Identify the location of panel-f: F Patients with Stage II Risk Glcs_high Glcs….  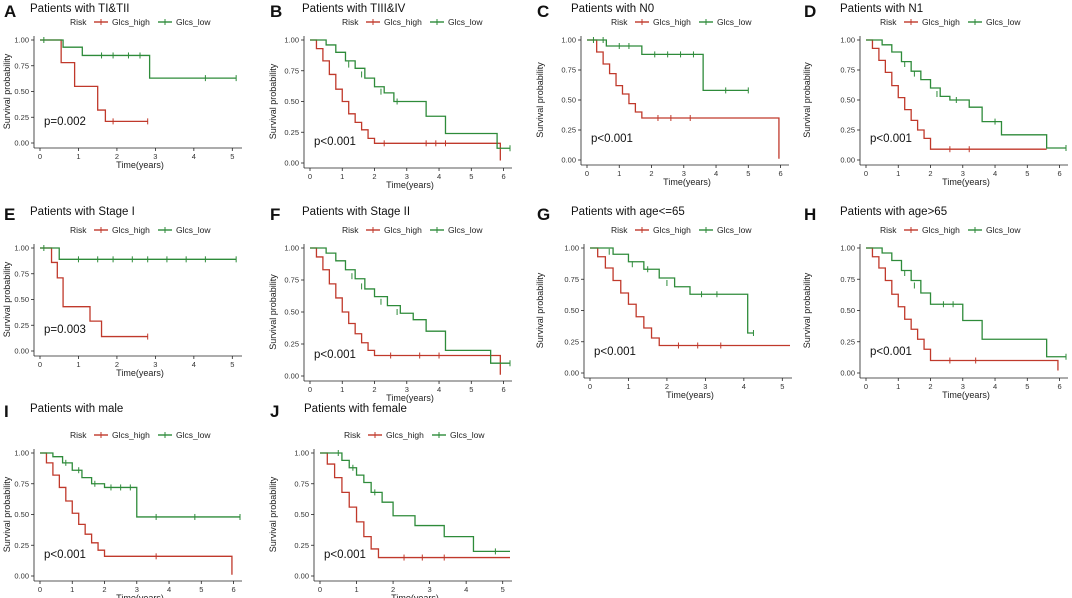
(390, 304).